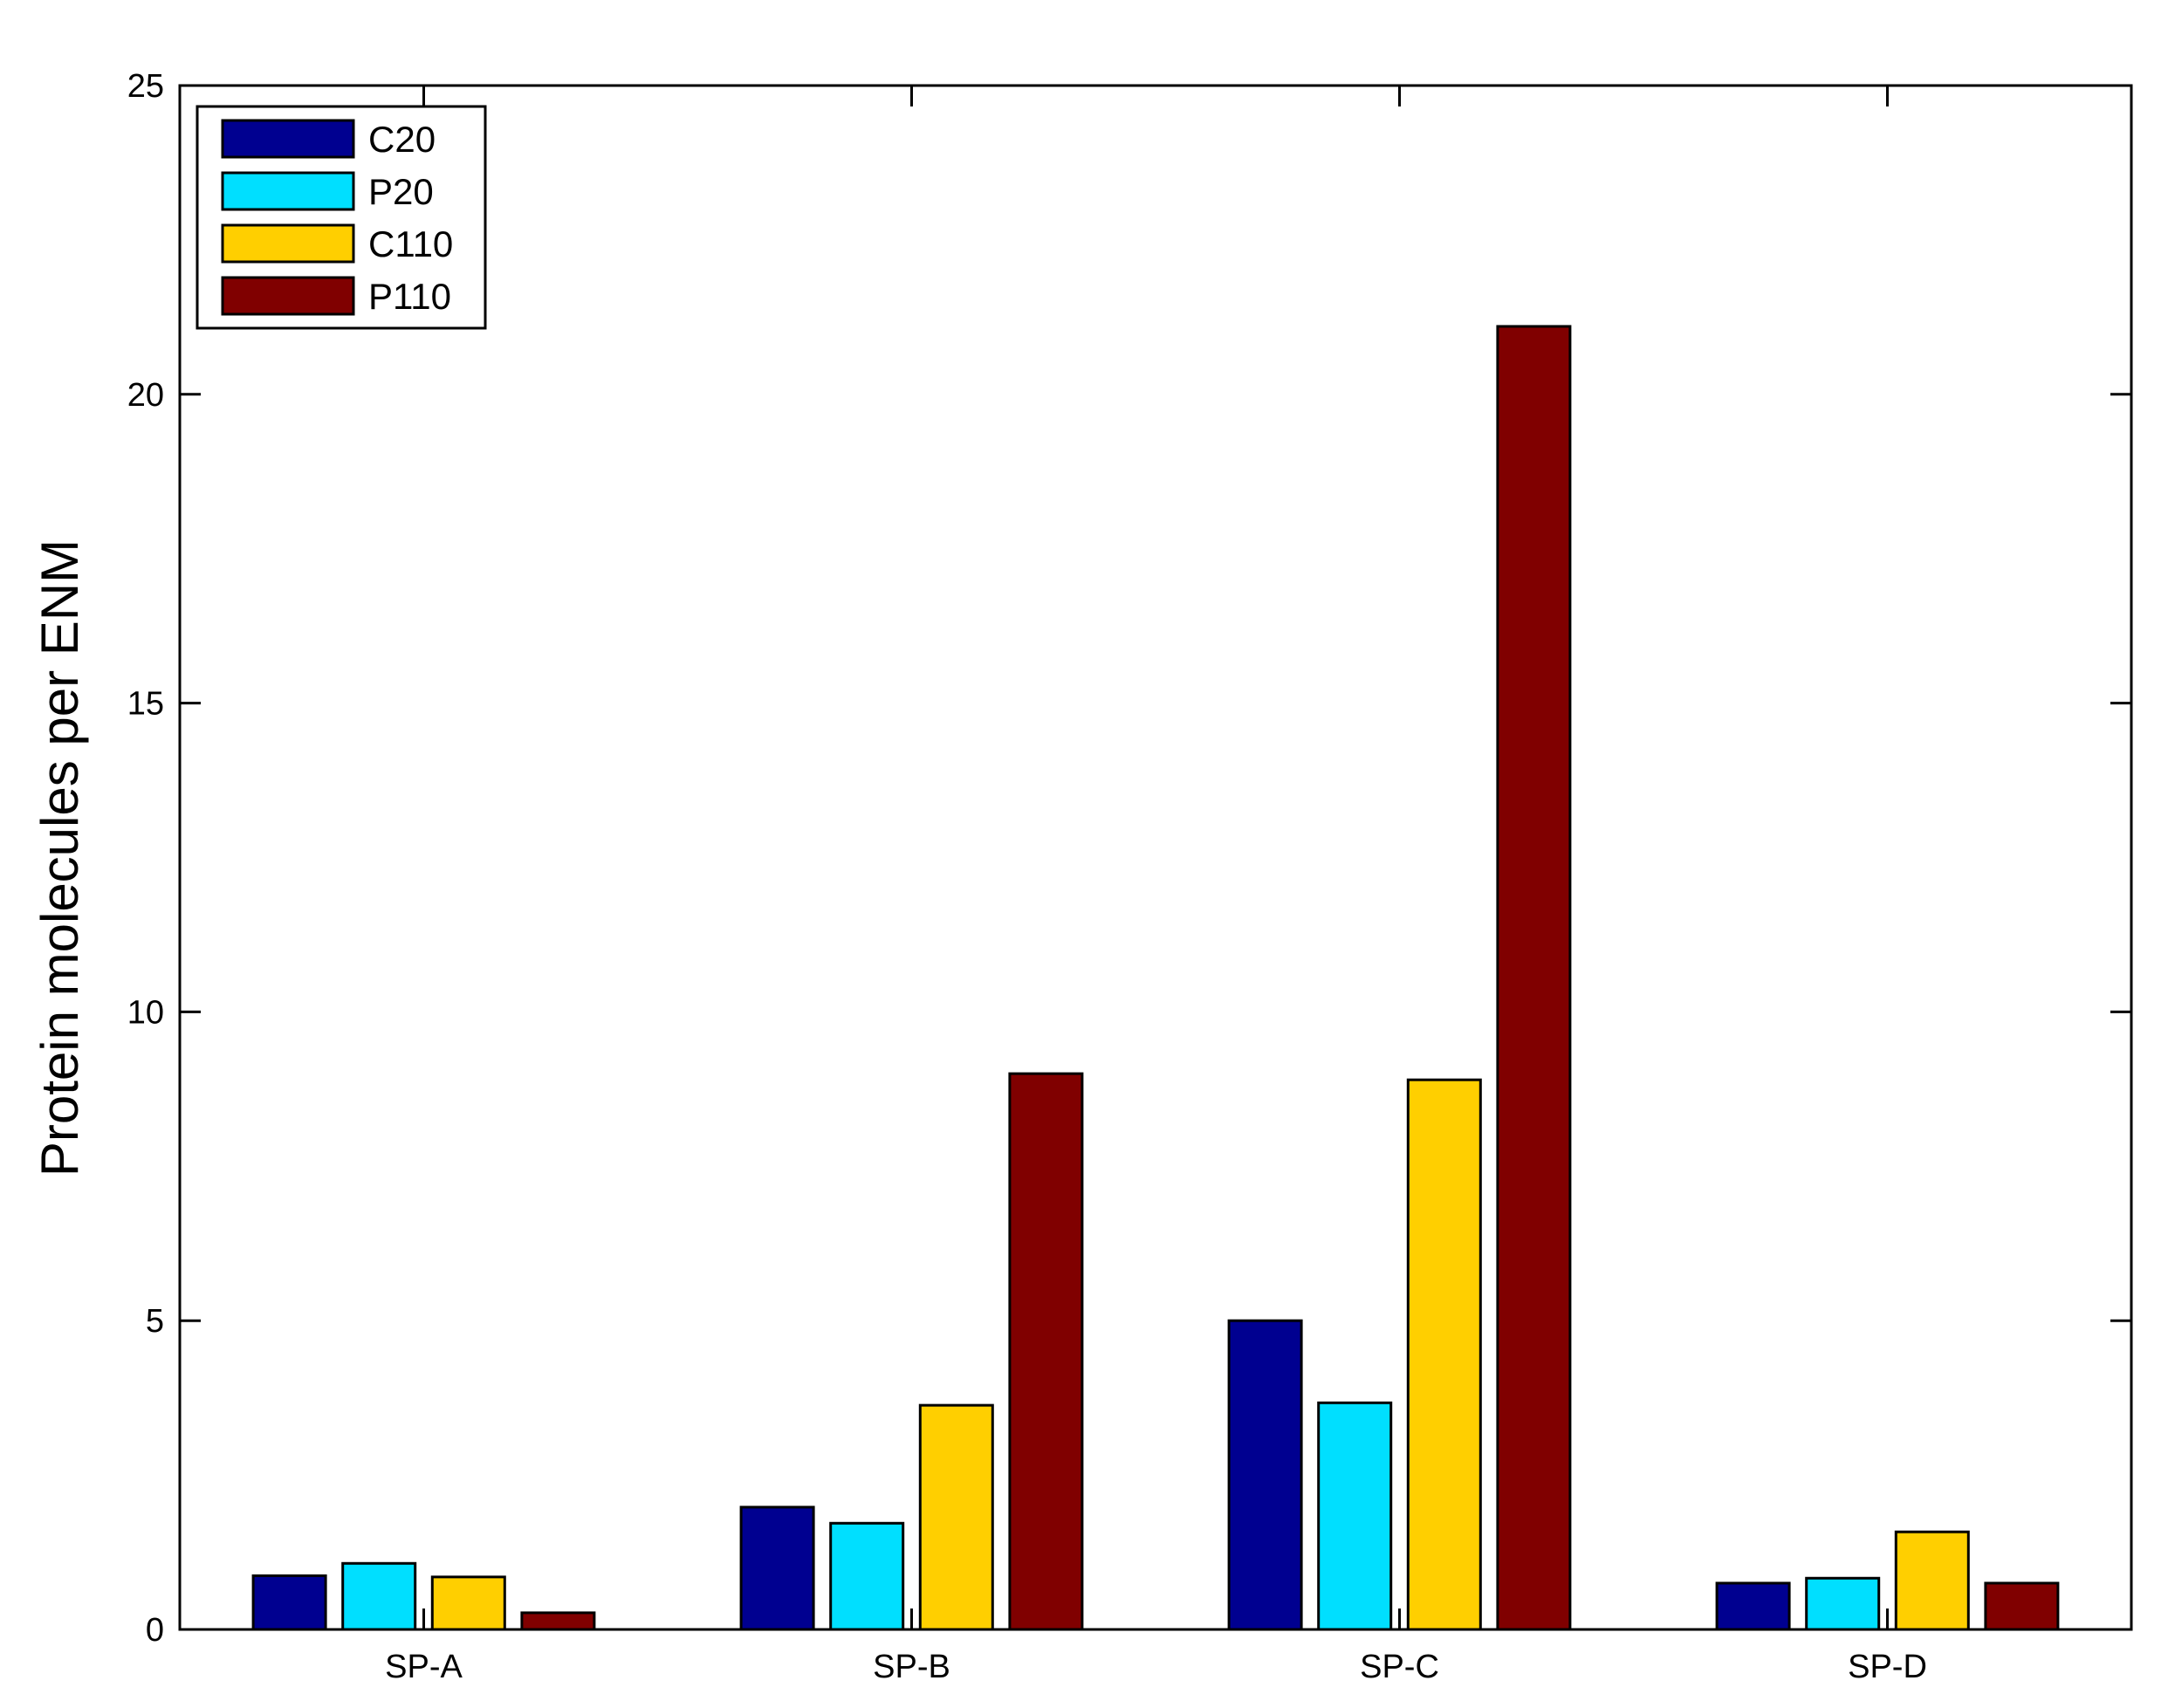 The height and width of the screenshot is (1708, 2168). Describe the element at coordinates (424, 1667) in the screenshot. I see `x-tick-label: SP-A` at that location.